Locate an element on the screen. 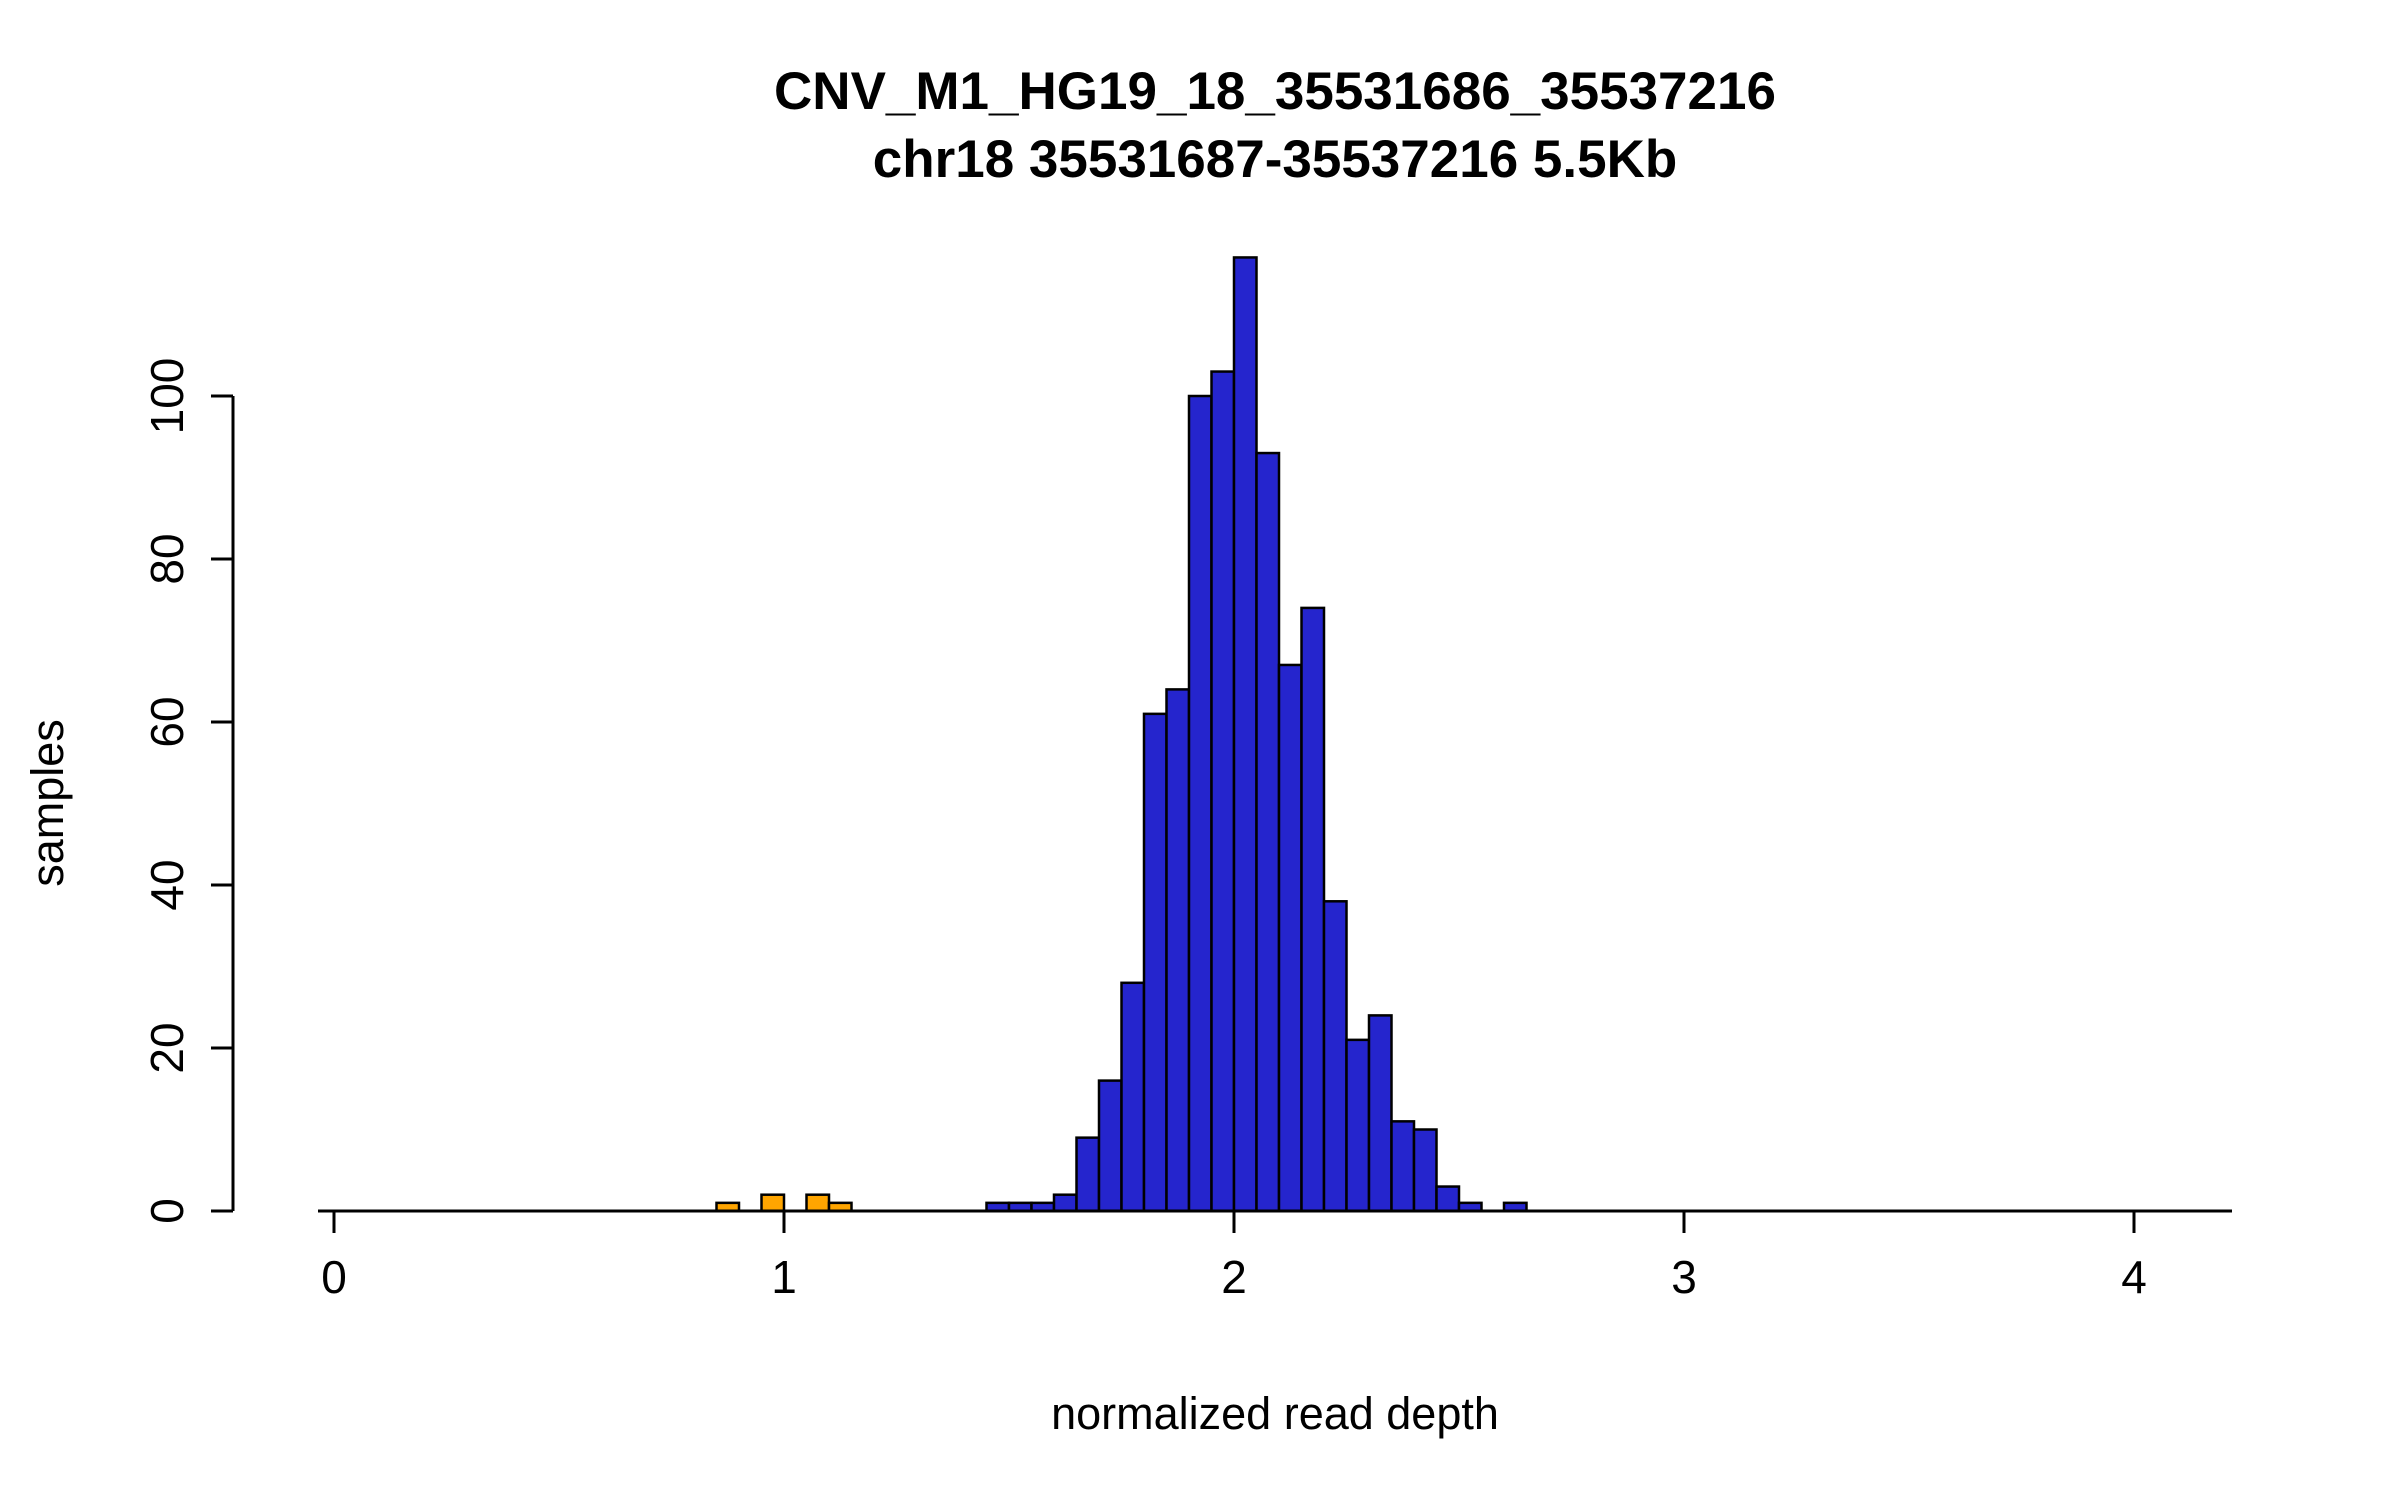 This screenshot has height=1500, width=2400. y-tick-label: 40 is located at coordinates (167, 884).